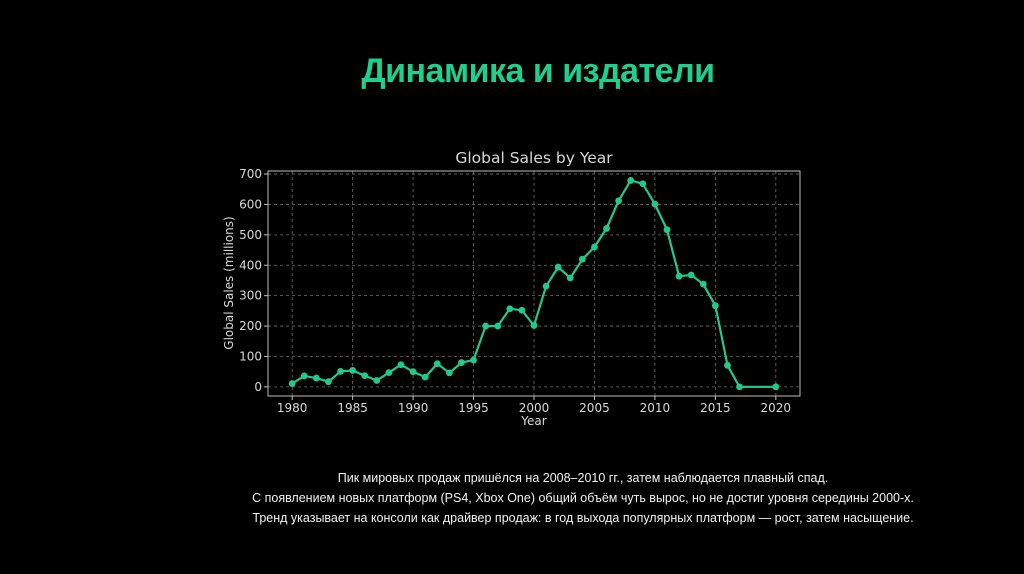 This screenshot has width=1024, height=574. What do you see at coordinates (250, 235) in the screenshot?
I see `y-tick-label: 500` at bounding box center [250, 235].